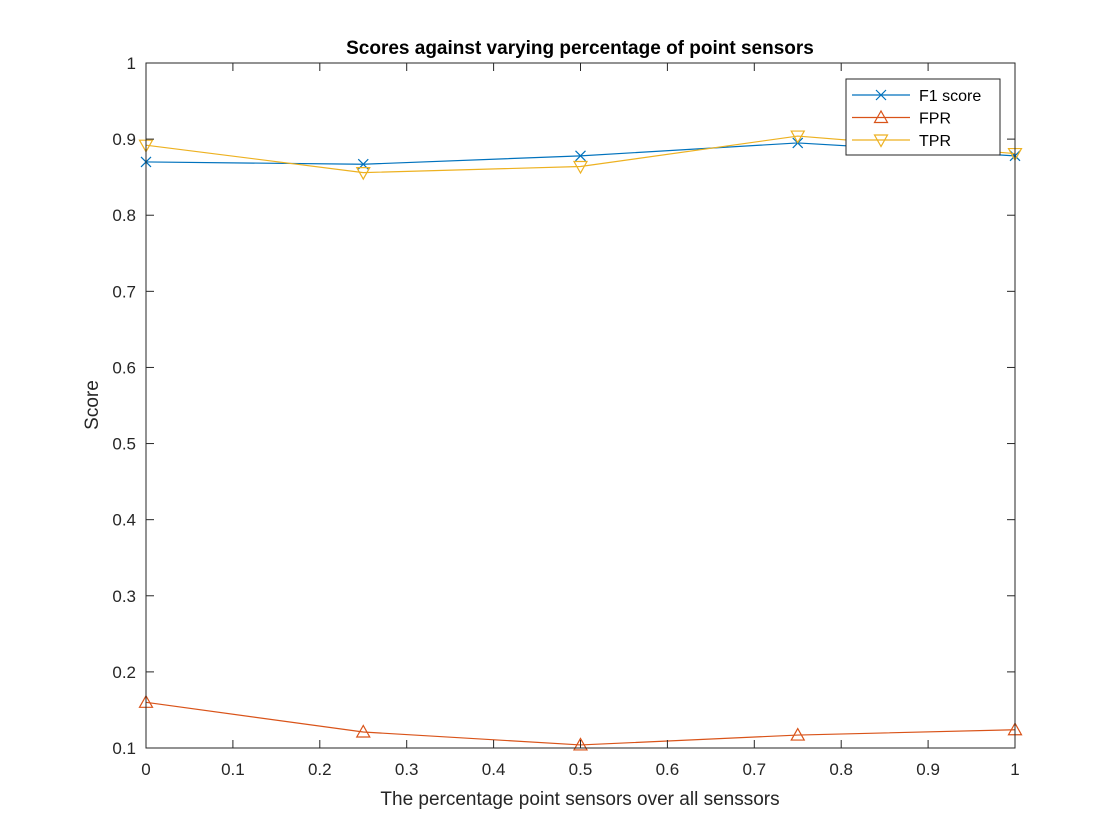  What do you see at coordinates (131, 63) in the screenshot?
I see `y-tick-label: 1` at bounding box center [131, 63].